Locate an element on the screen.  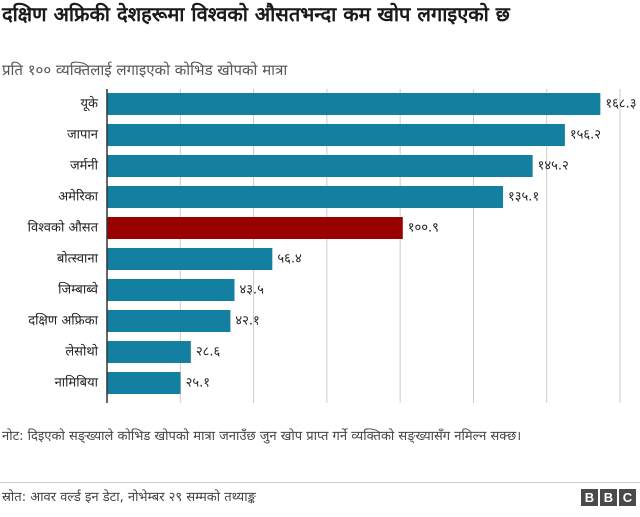
category-label: दक्षिण अफ्रिका is located at coordinates (63, 321).